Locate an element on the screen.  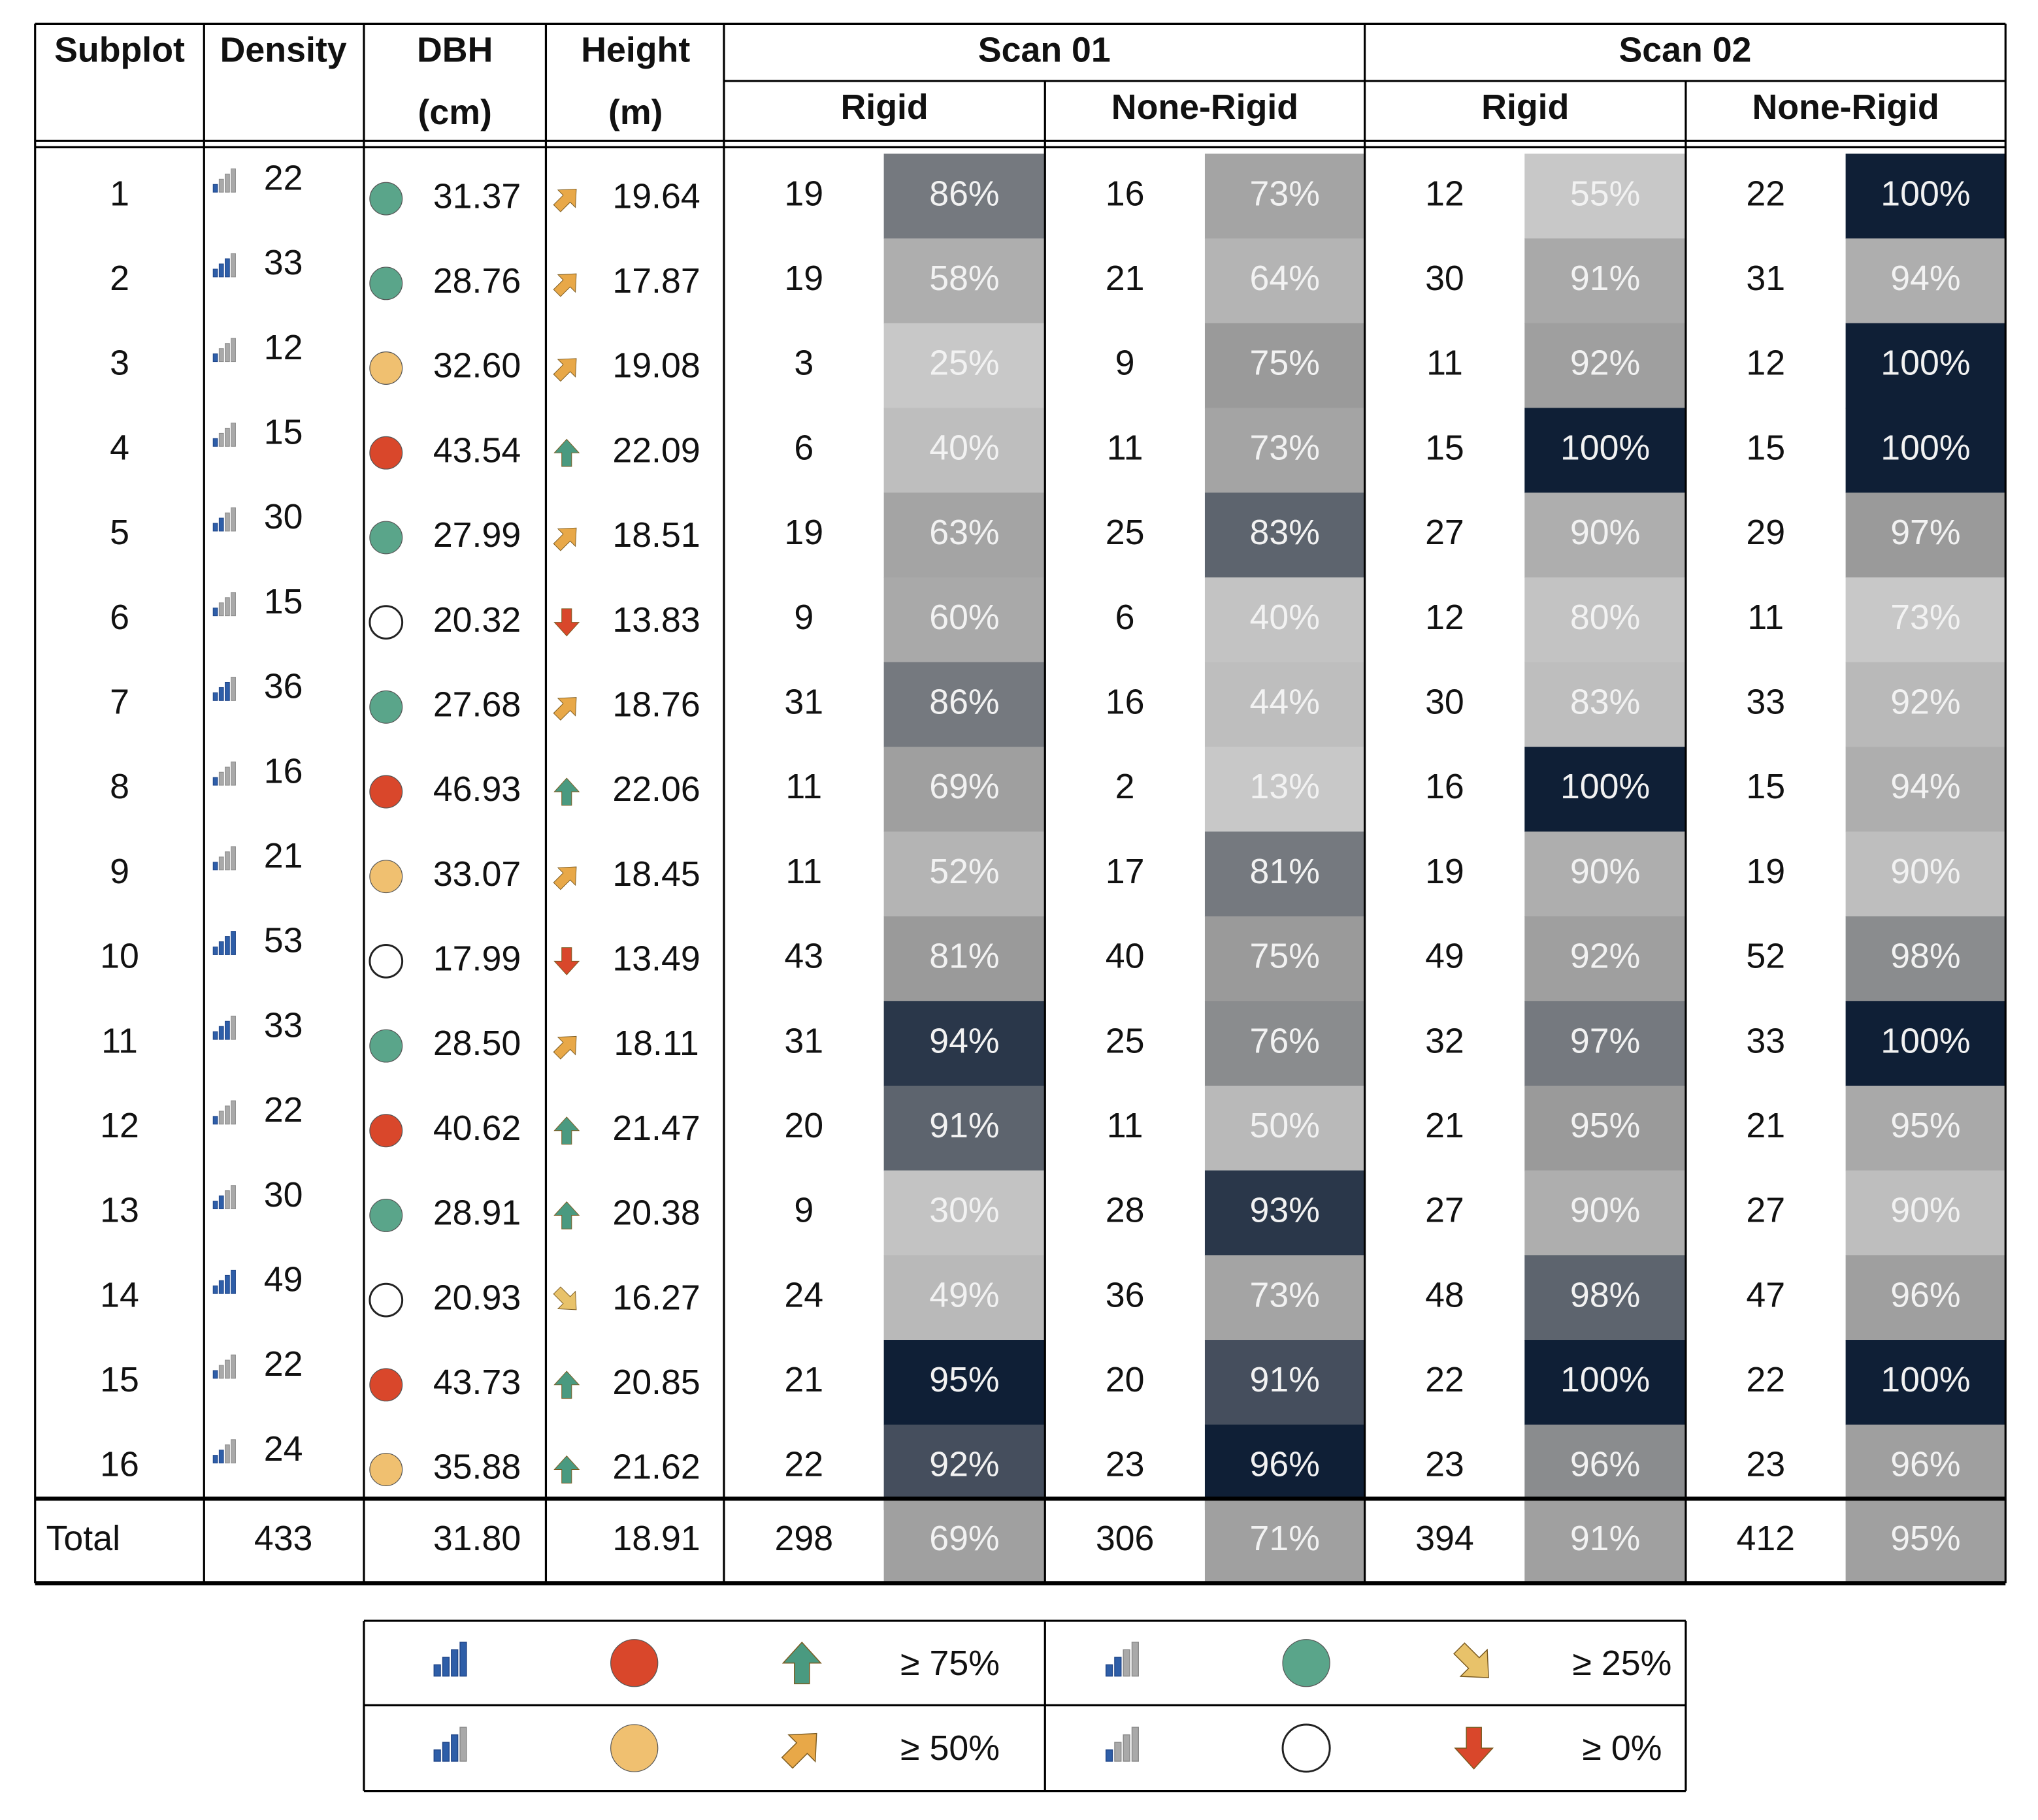
cell: 20.93 is located at coordinates (477, 1297).